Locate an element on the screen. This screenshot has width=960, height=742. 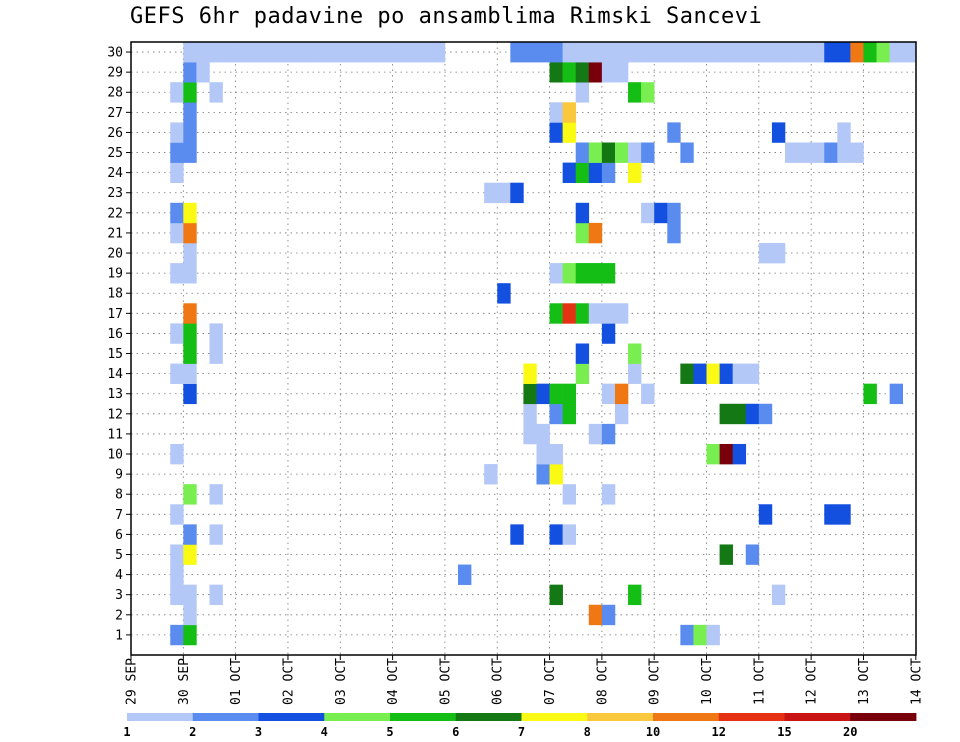
y-tick-label: 11 is located at coordinates (115, 434).